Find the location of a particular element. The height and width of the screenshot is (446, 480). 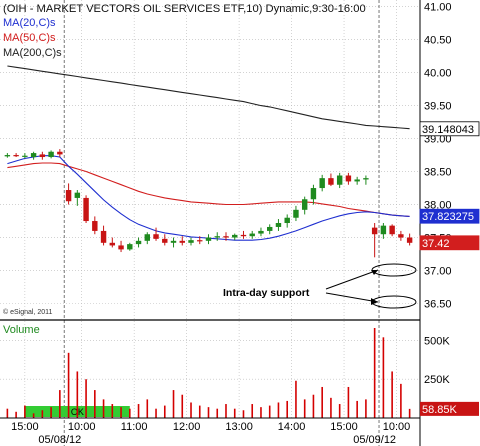

price-tick-label: 38.50 is located at coordinates (438, 173).